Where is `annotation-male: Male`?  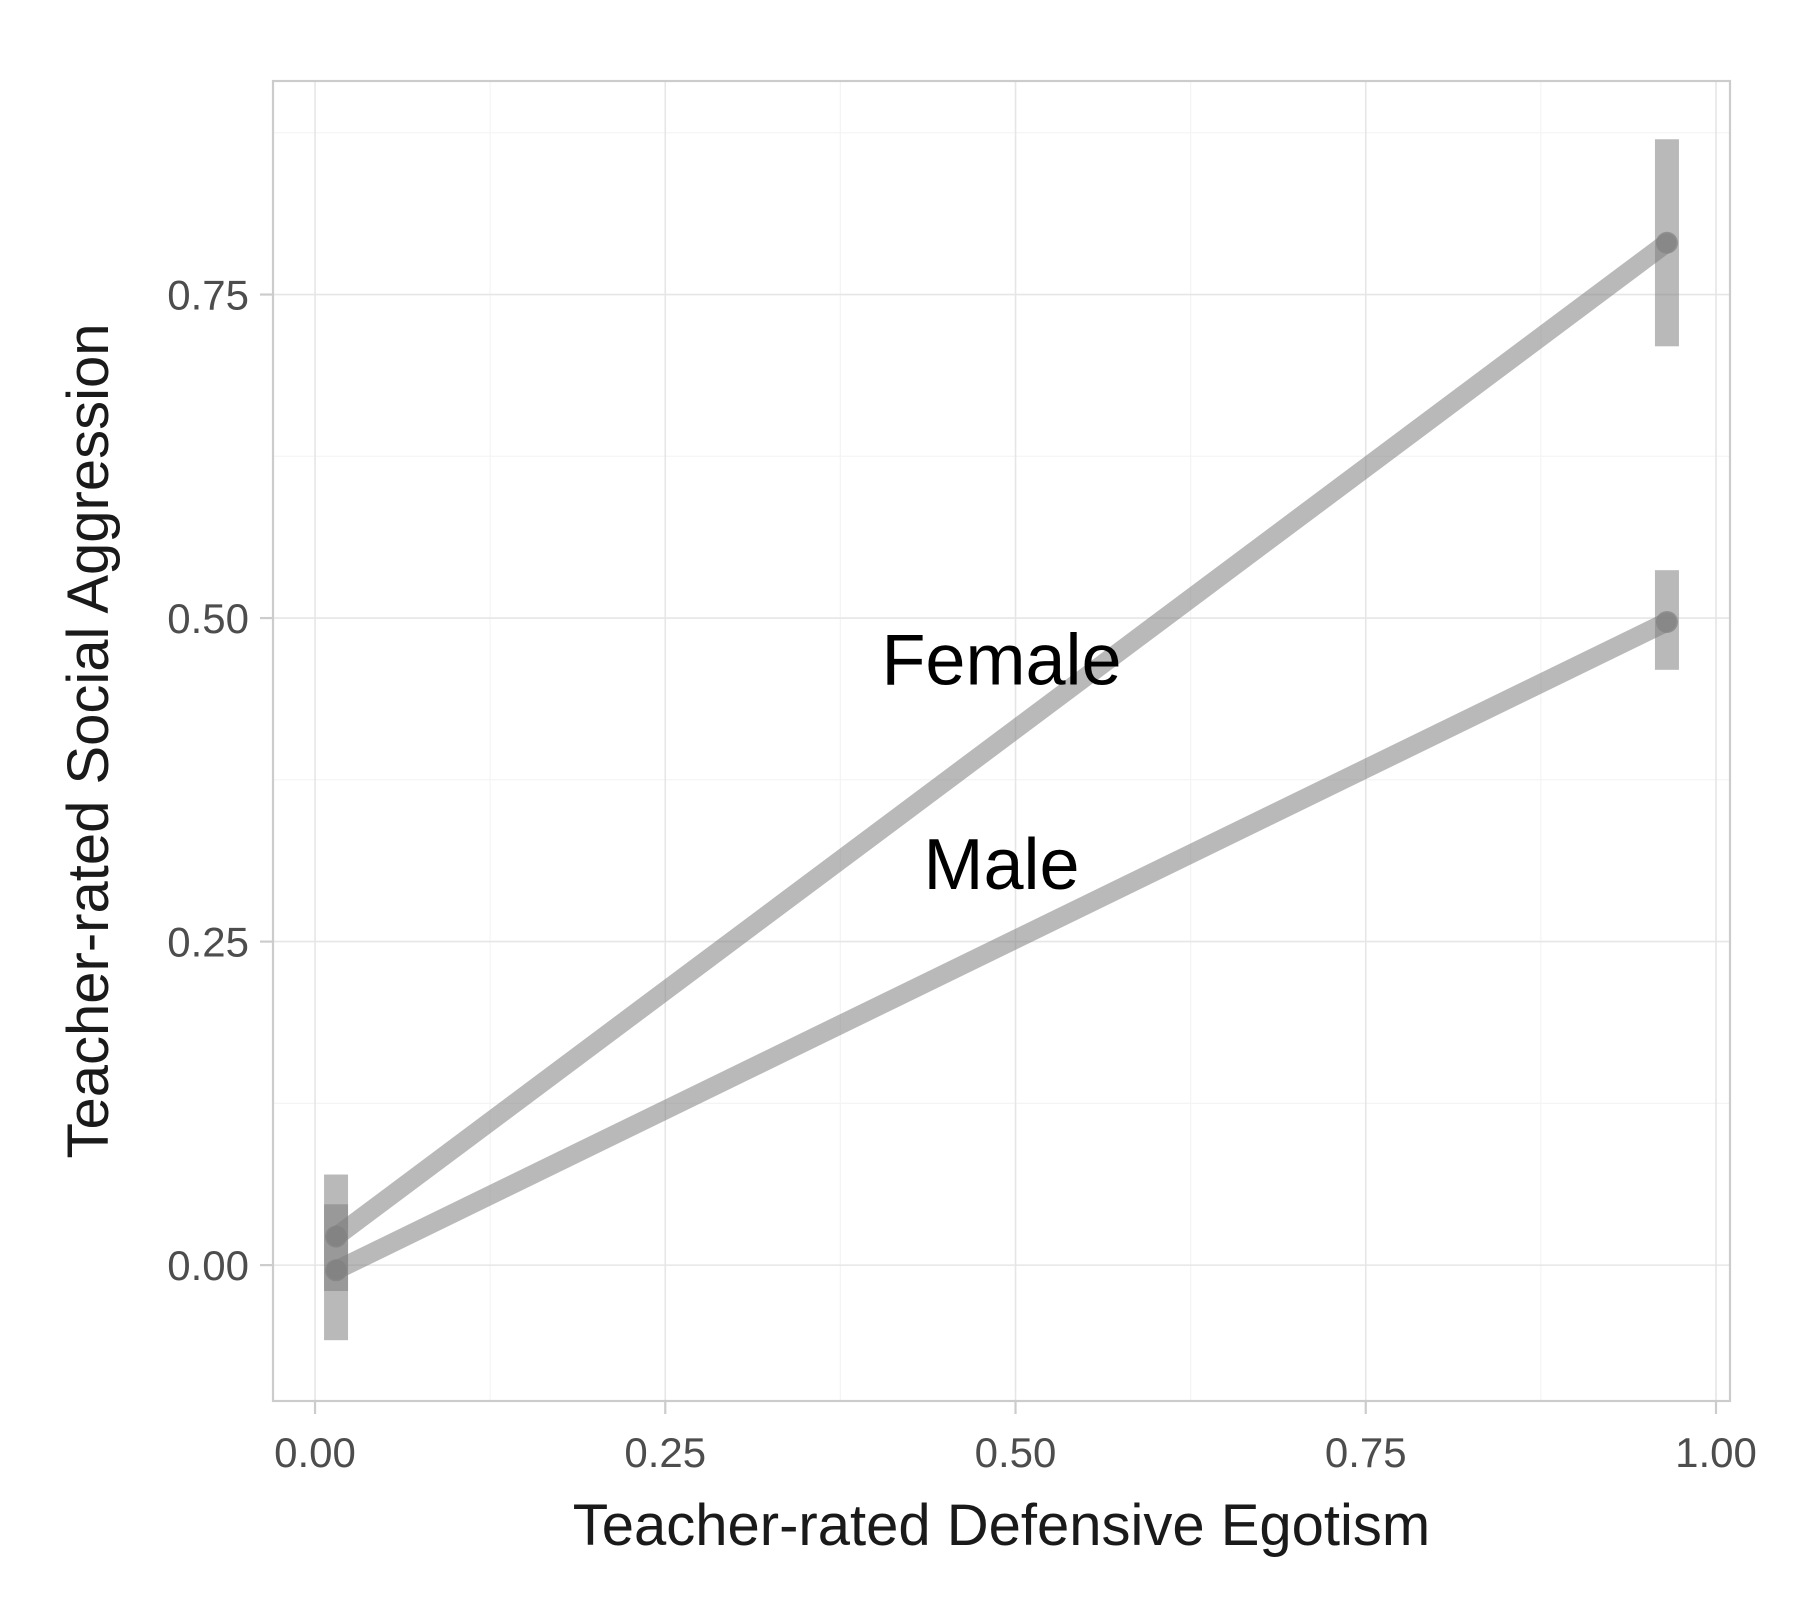 annotation-male: Male is located at coordinates (1001, 865).